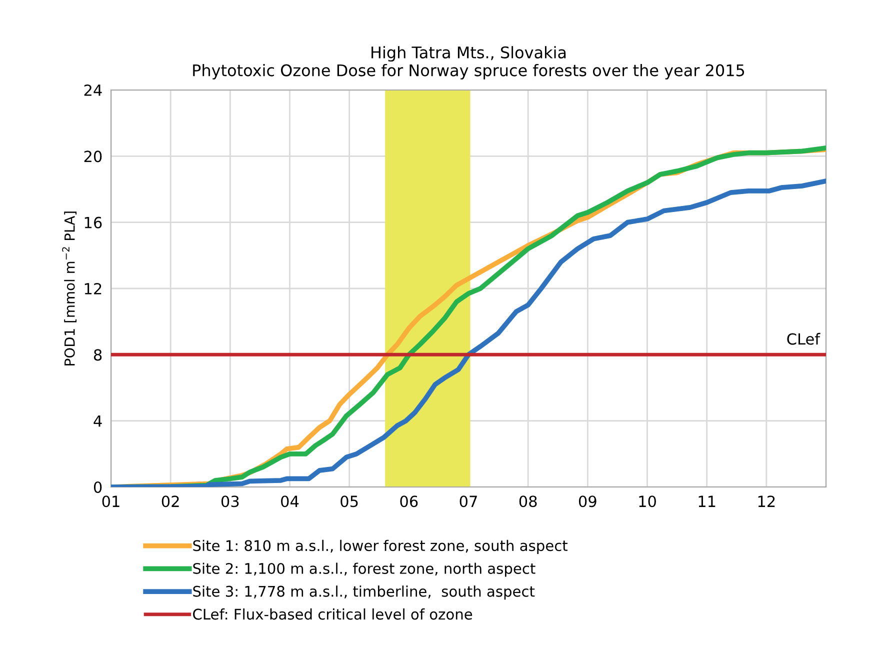  Describe the element at coordinates (290, 502) in the screenshot. I see `x-tick-label: 04` at that location.